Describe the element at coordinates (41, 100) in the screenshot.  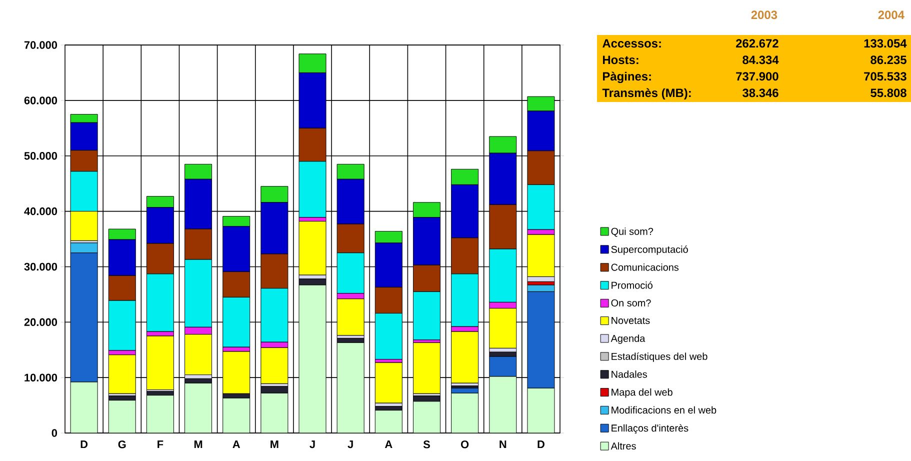
I see `y-tick-label: 60.000` at that location.